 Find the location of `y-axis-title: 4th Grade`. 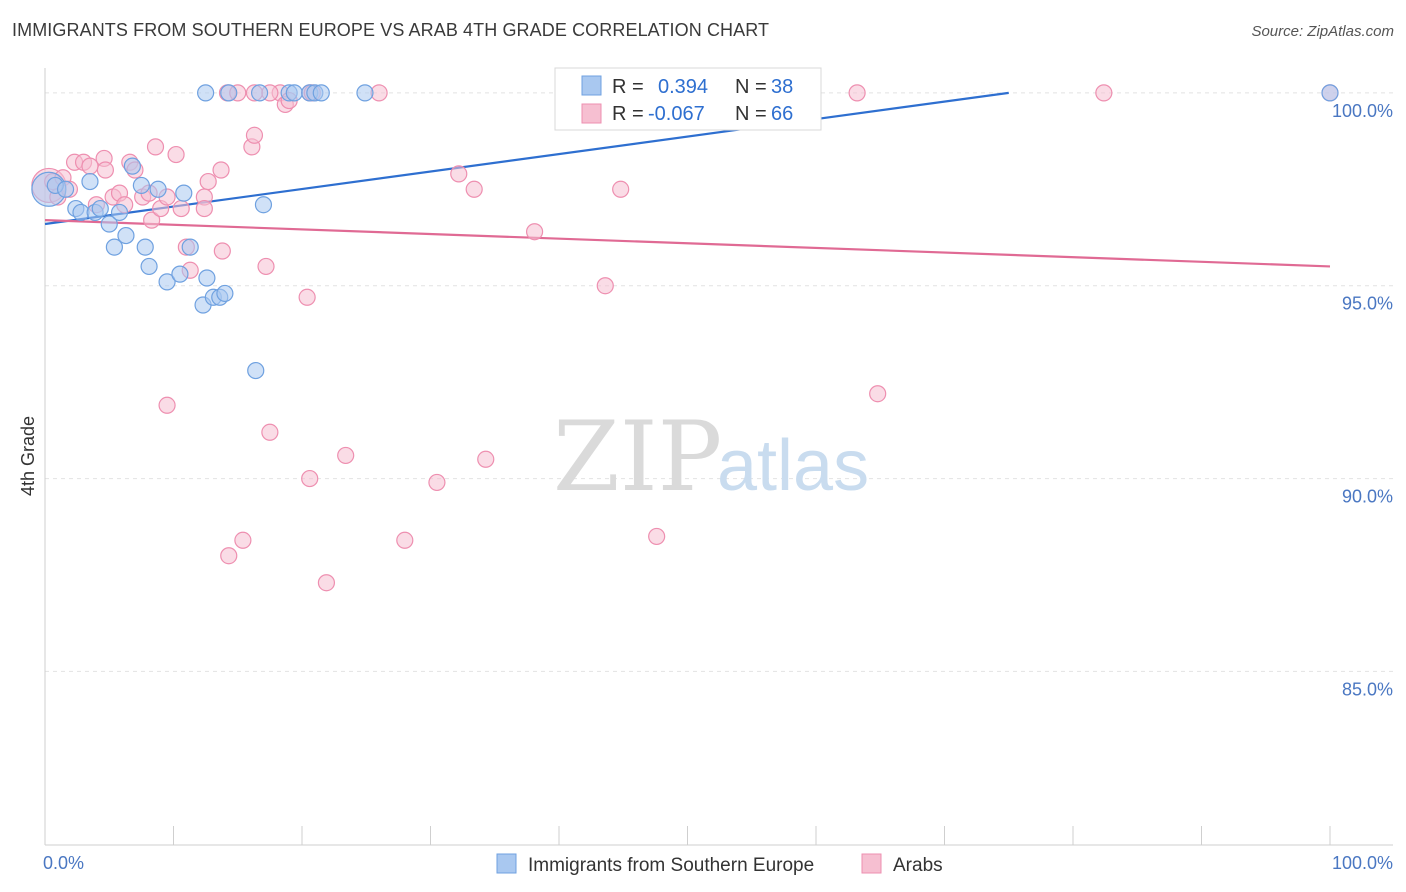

y-axis-title: 4th Grade is located at coordinates (28, 456).